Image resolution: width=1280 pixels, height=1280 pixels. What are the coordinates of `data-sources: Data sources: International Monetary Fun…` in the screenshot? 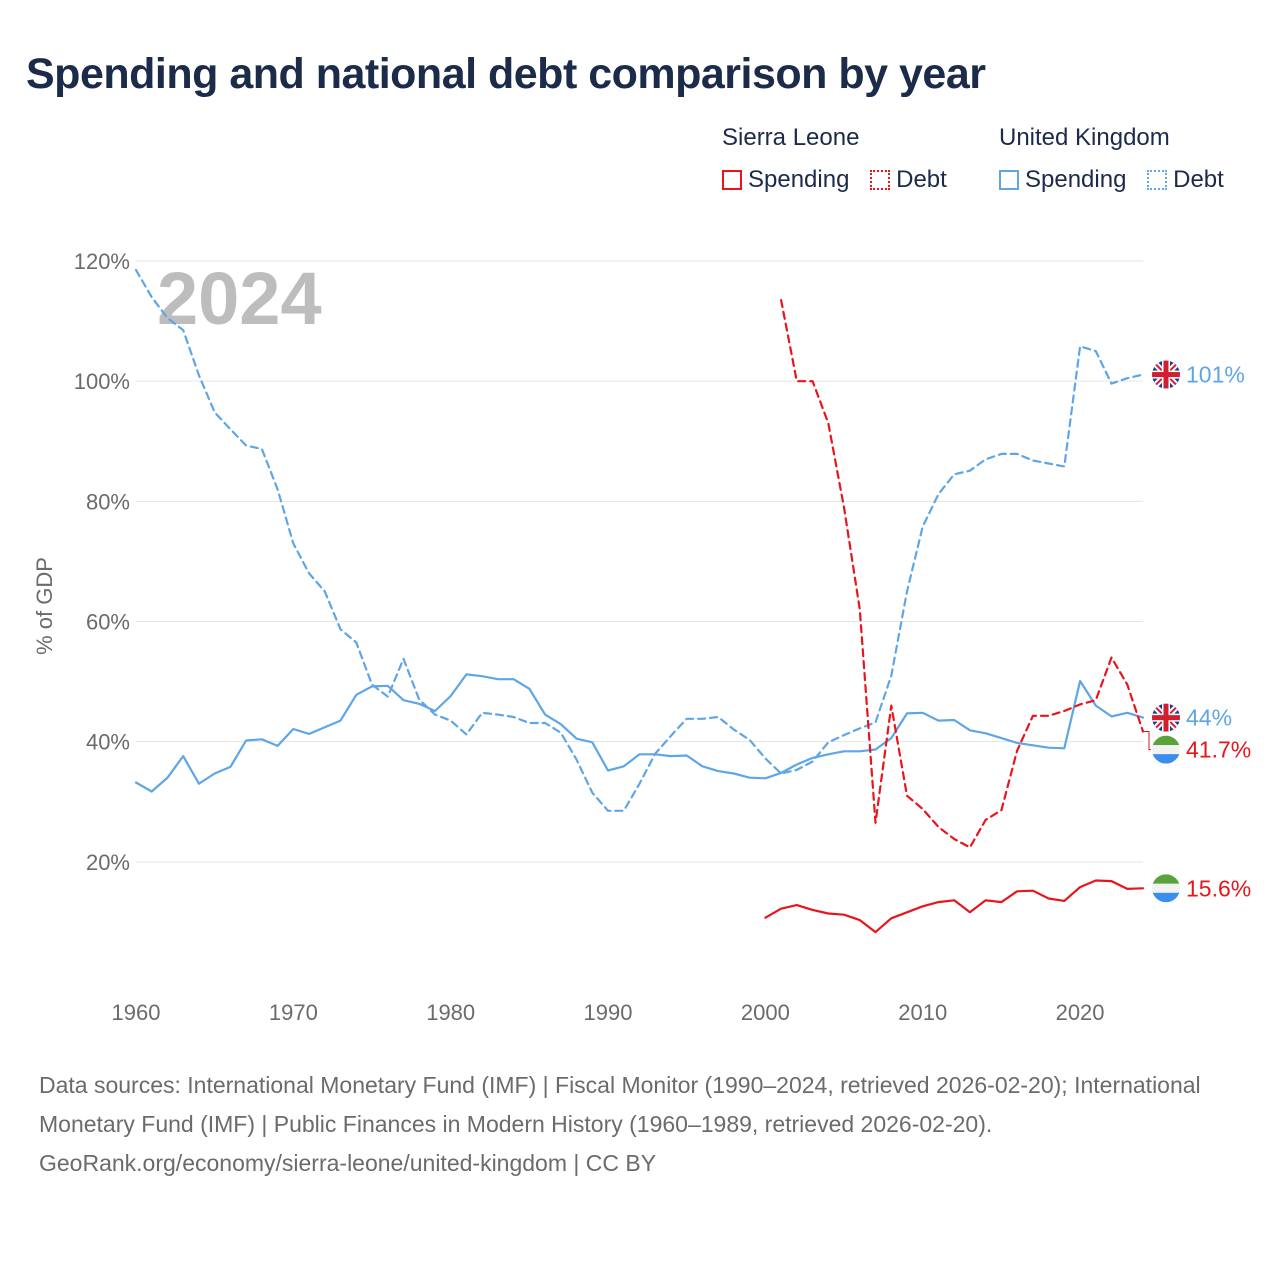 It's located at (620, 1104).